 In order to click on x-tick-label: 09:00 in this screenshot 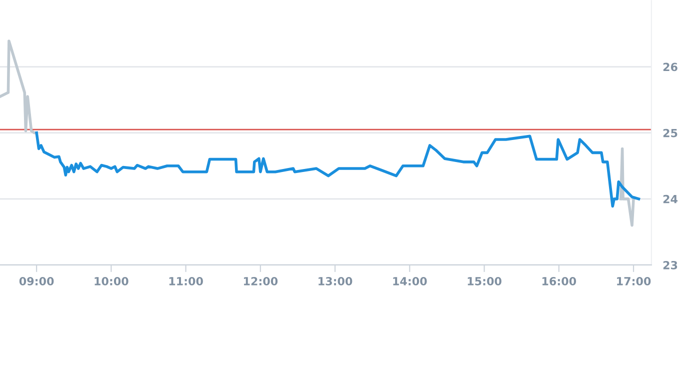, I will do `click(36, 281)`.